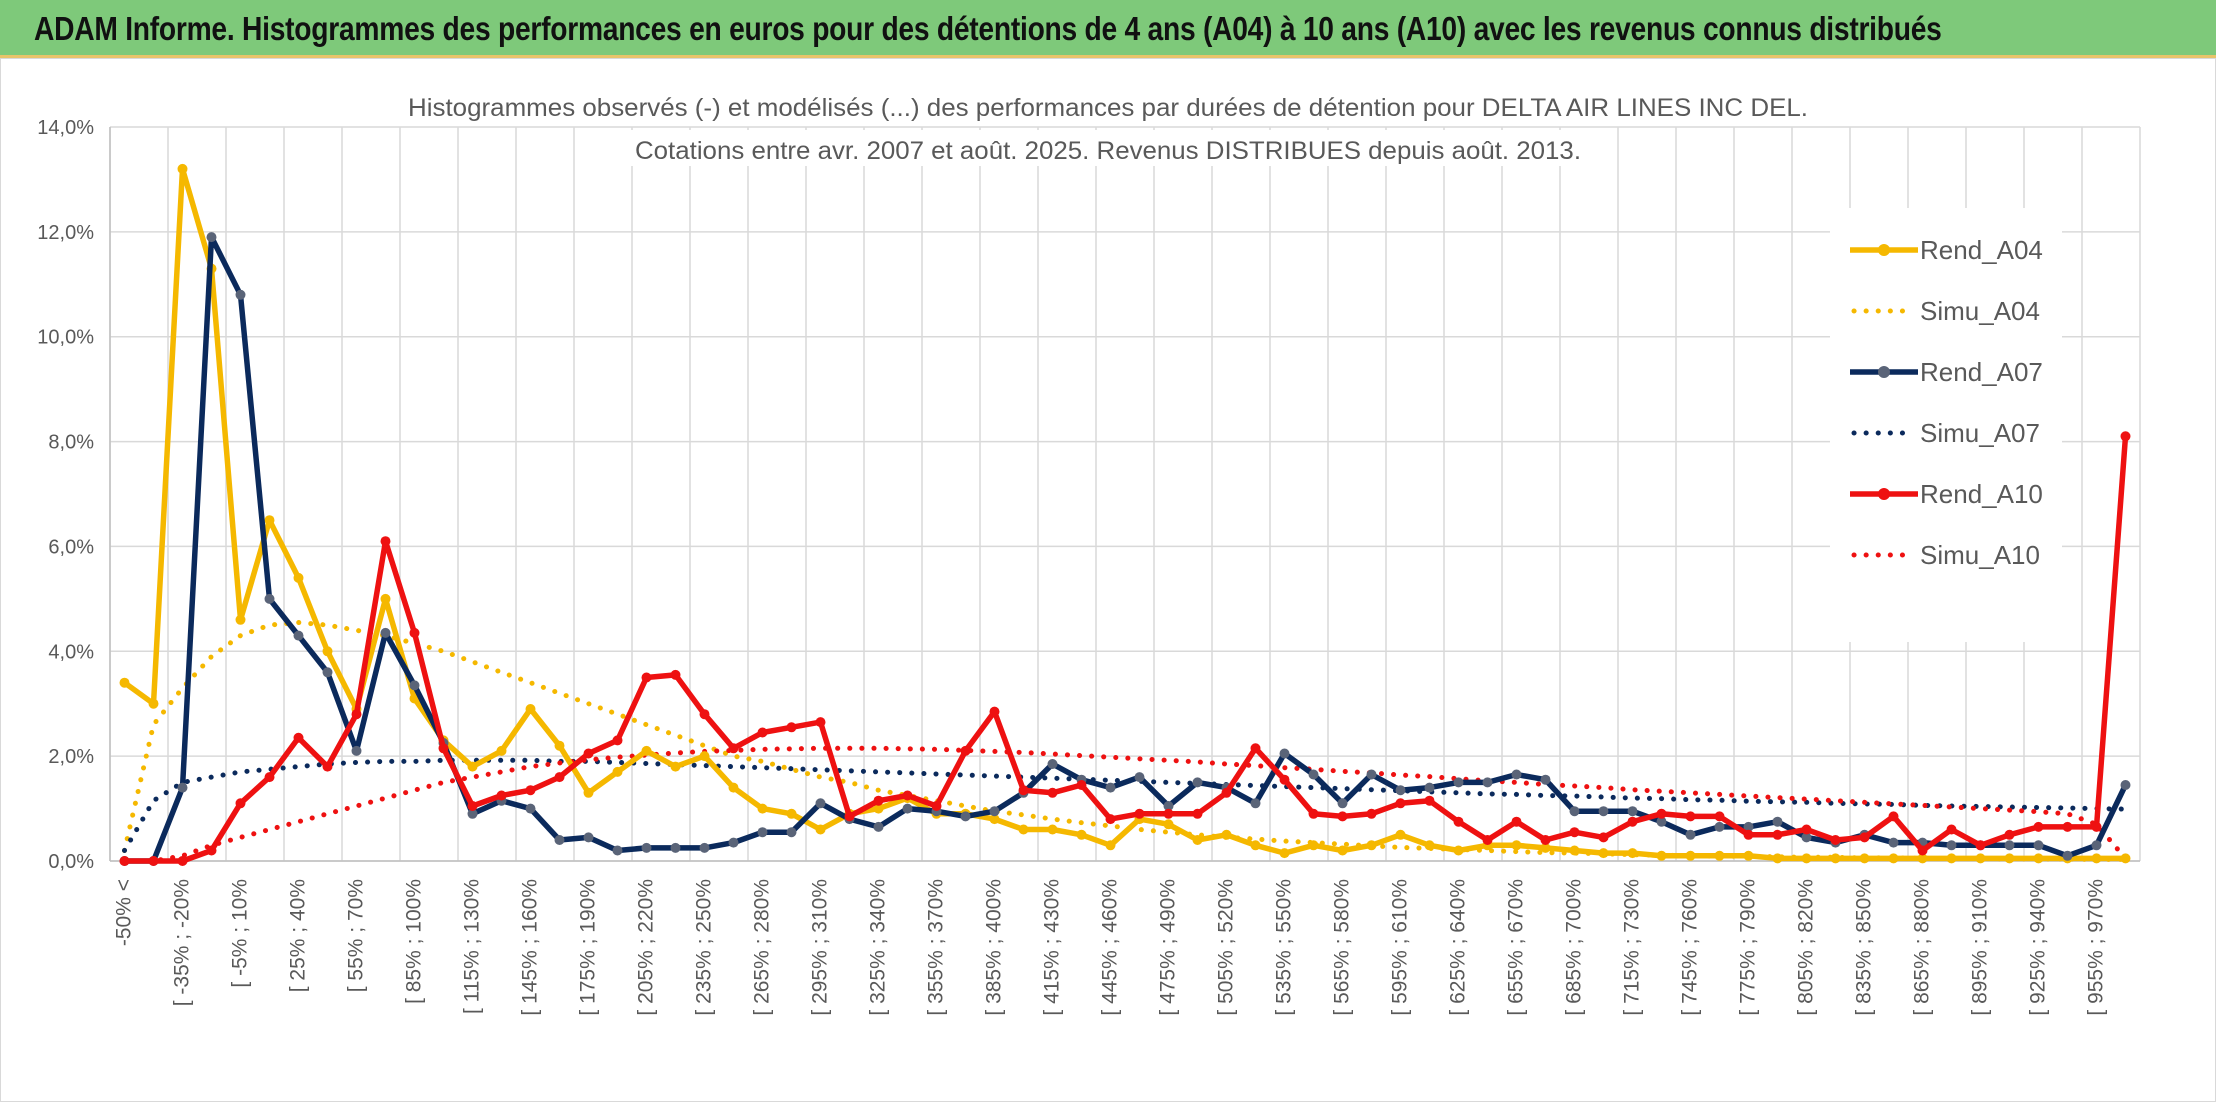 This screenshot has width=2216, height=1107. I want to click on y-tick-label: 10,0%, so click(65, 338).